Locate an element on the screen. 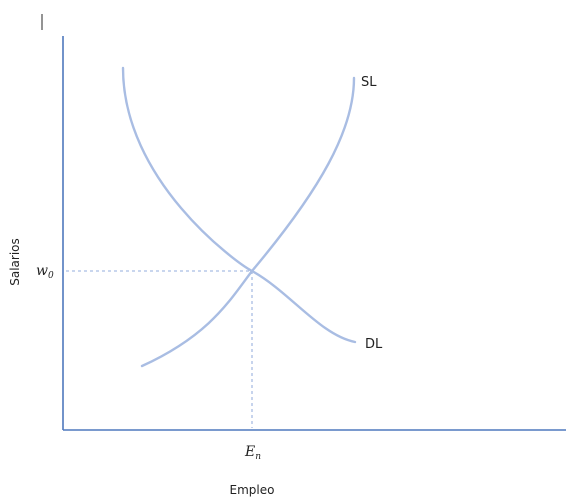 The width and height of the screenshot is (568, 499). wage-symbol: w is located at coordinates (42, 271).